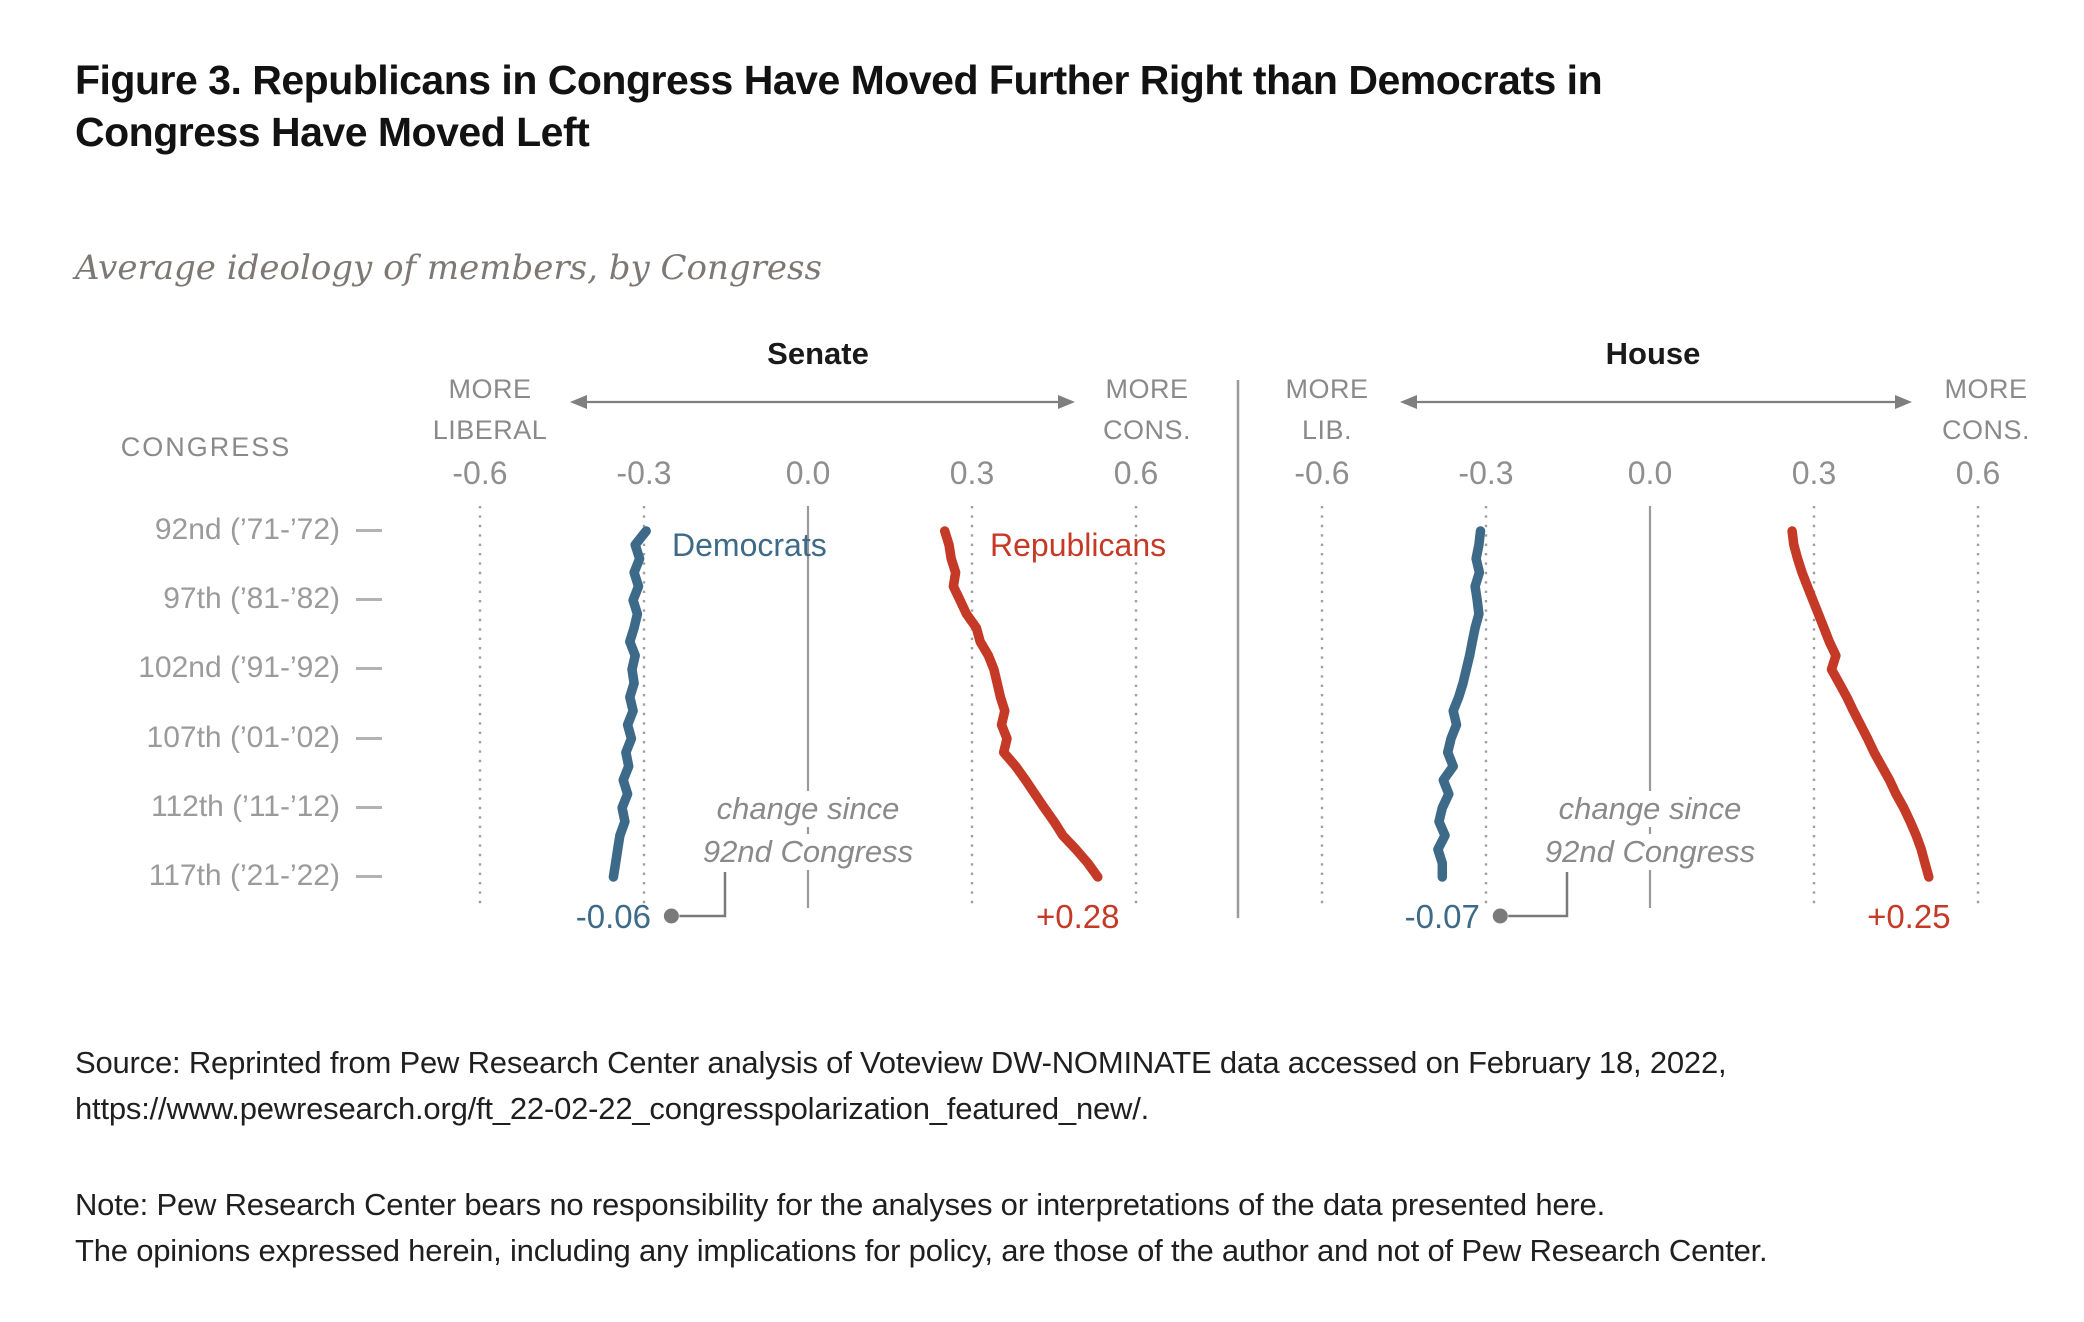  Describe the element at coordinates (818, 353) in the screenshot. I see `panel-title-senate: Senate` at that location.